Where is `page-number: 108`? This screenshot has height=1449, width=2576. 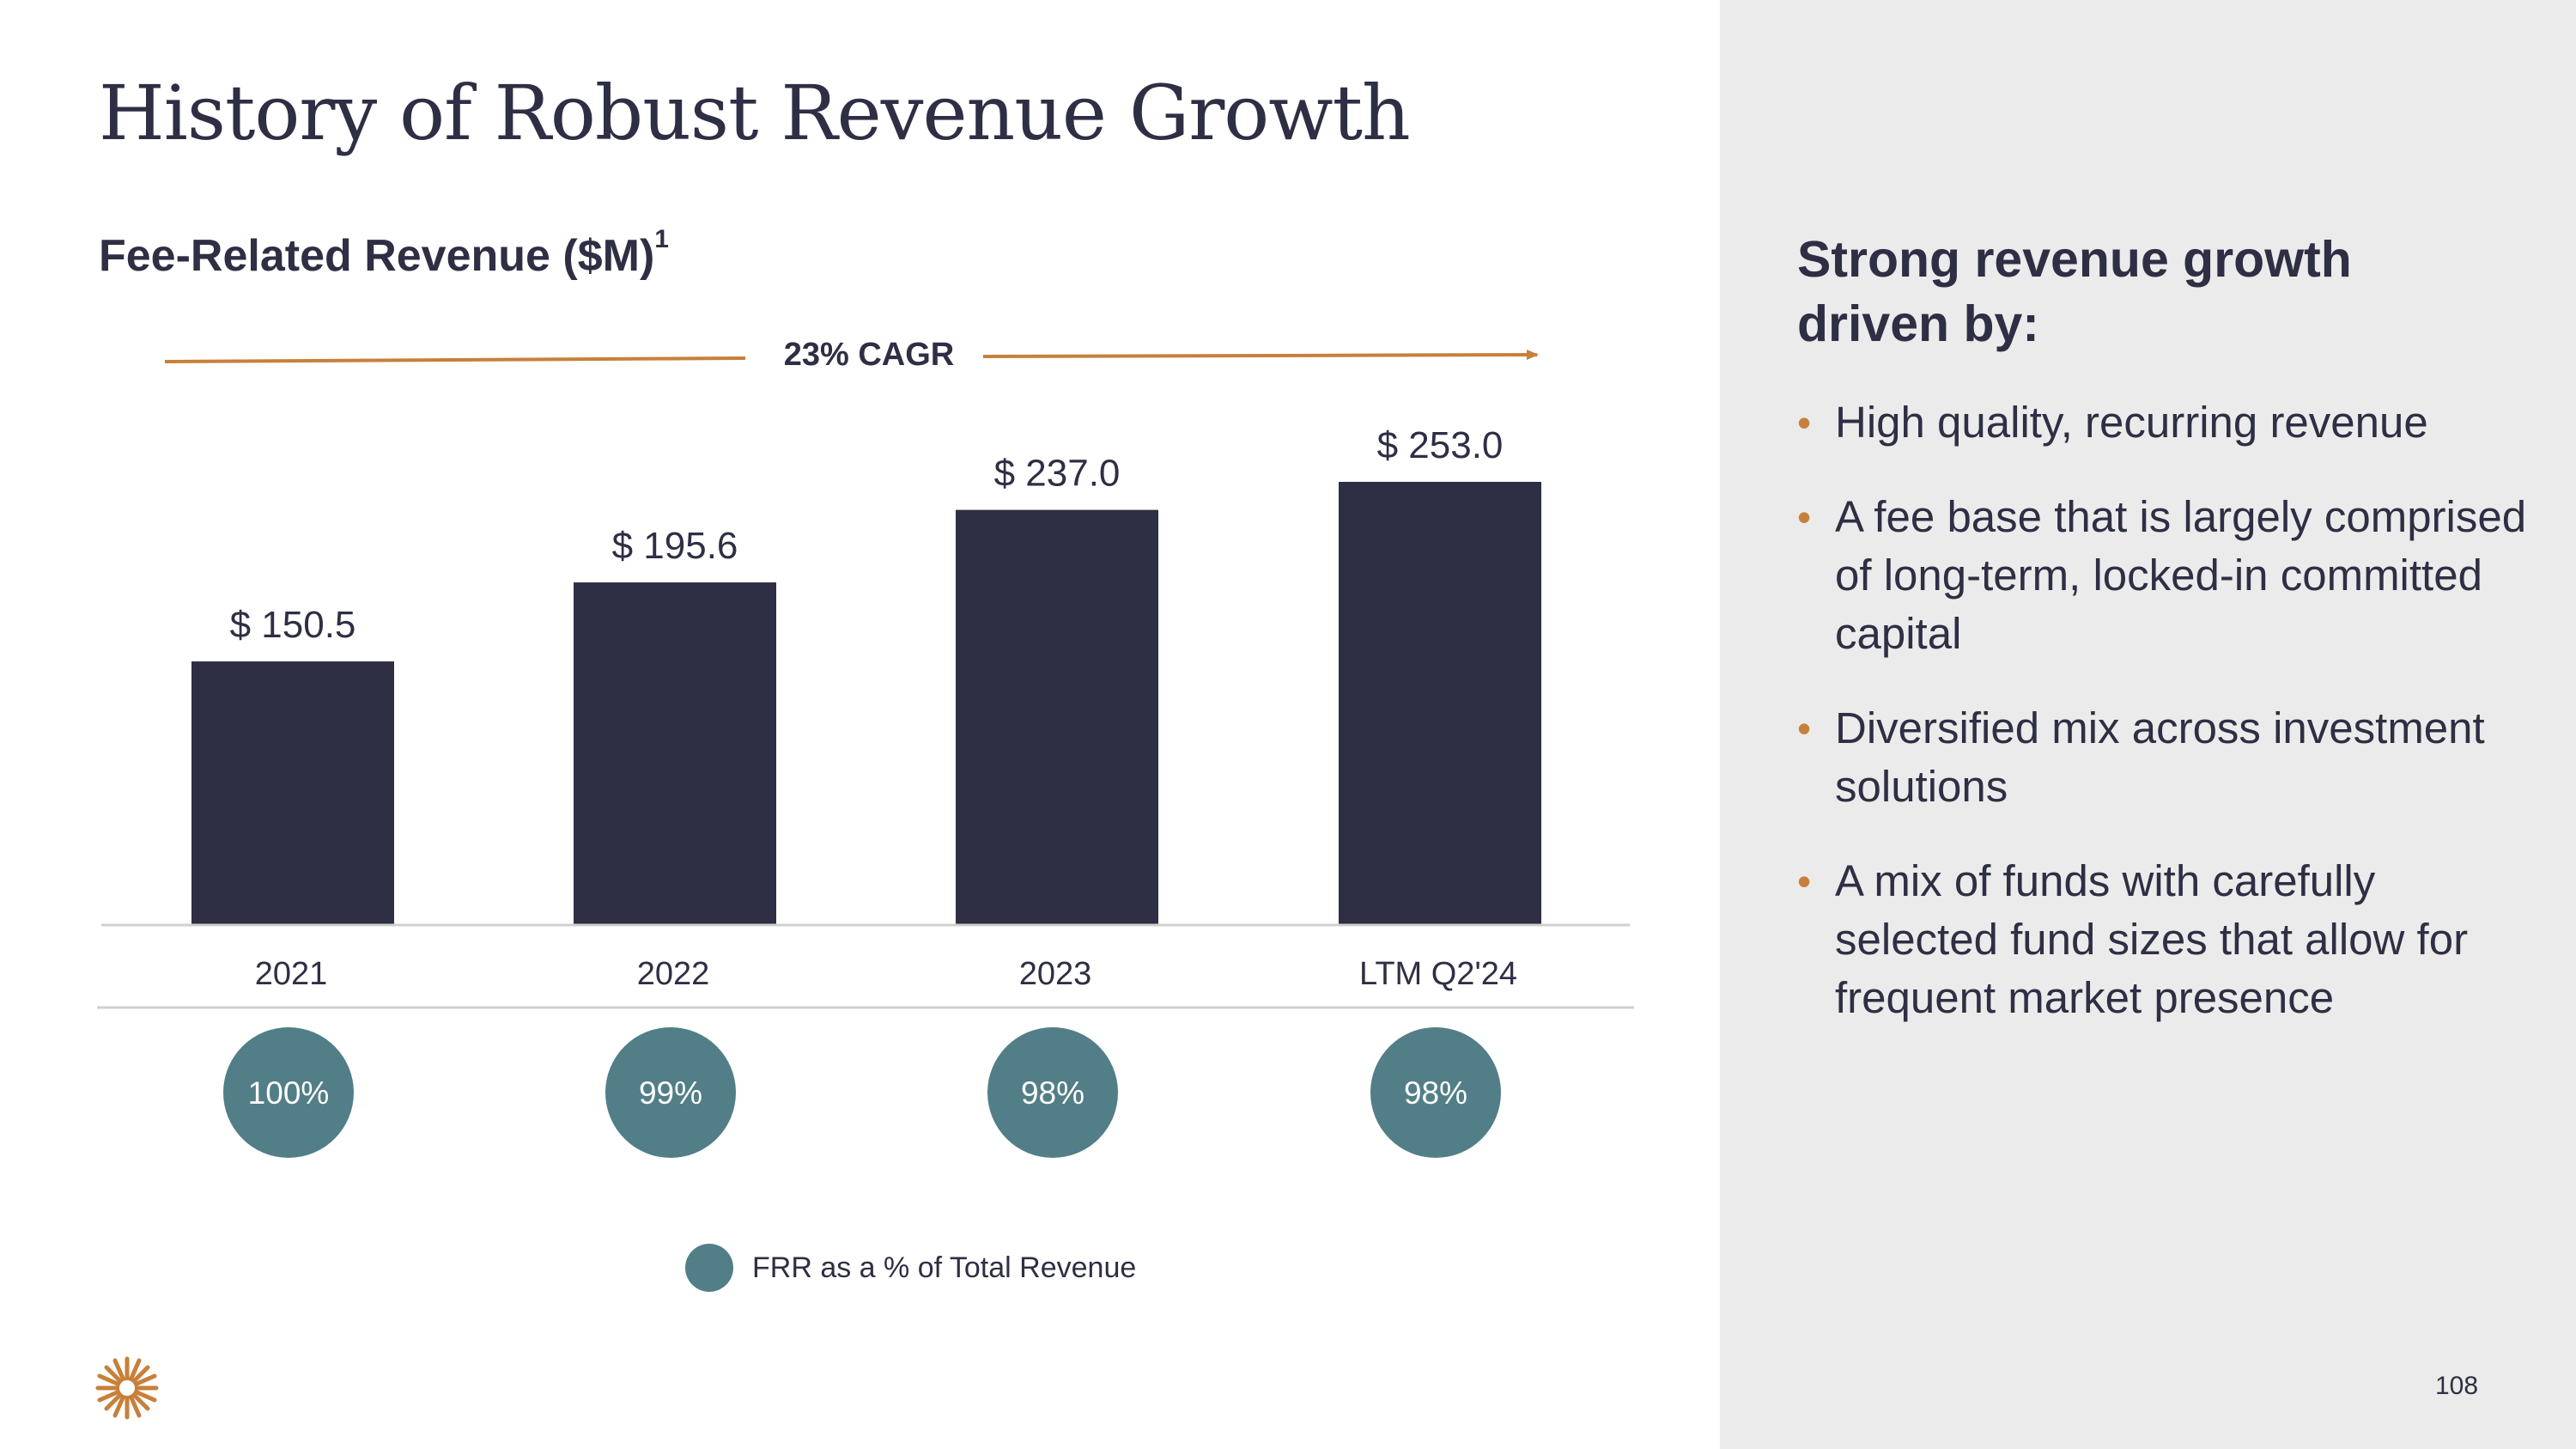 page-number: 108 is located at coordinates (2457, 1386).